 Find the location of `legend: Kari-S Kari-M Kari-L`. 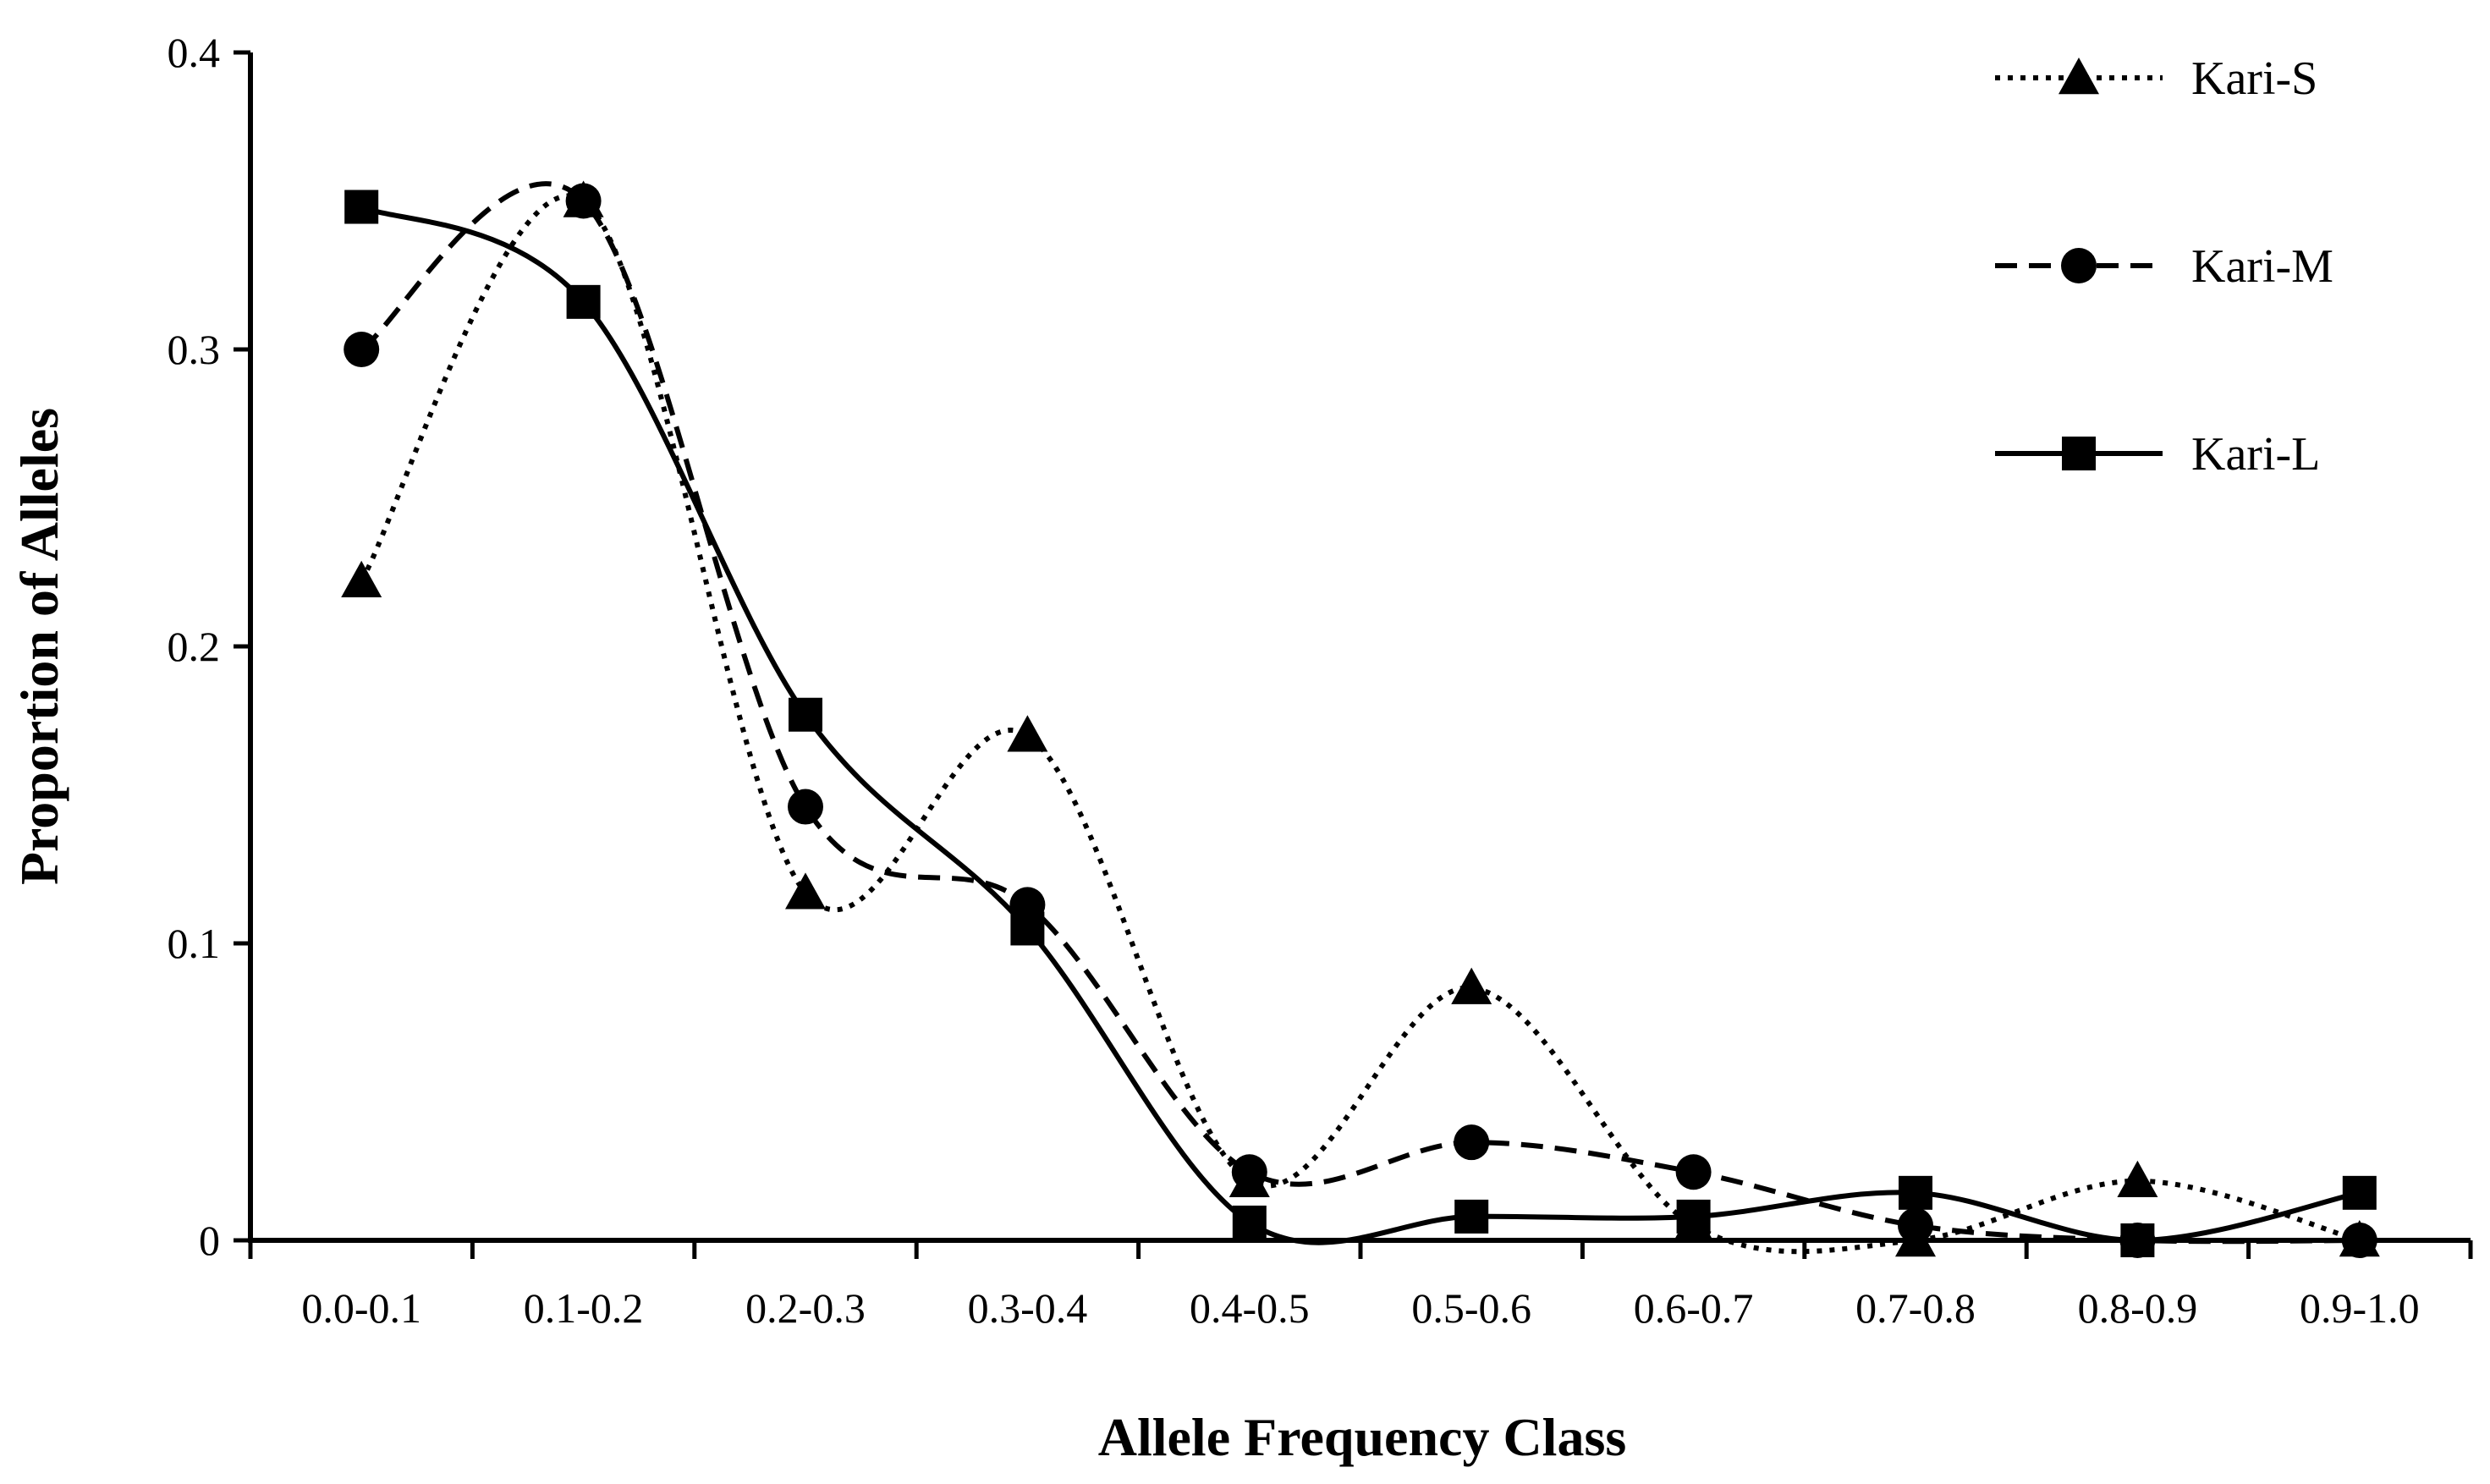

legend: Kari-S Kari-M Kari-L is located at coordinates (2164, 266).